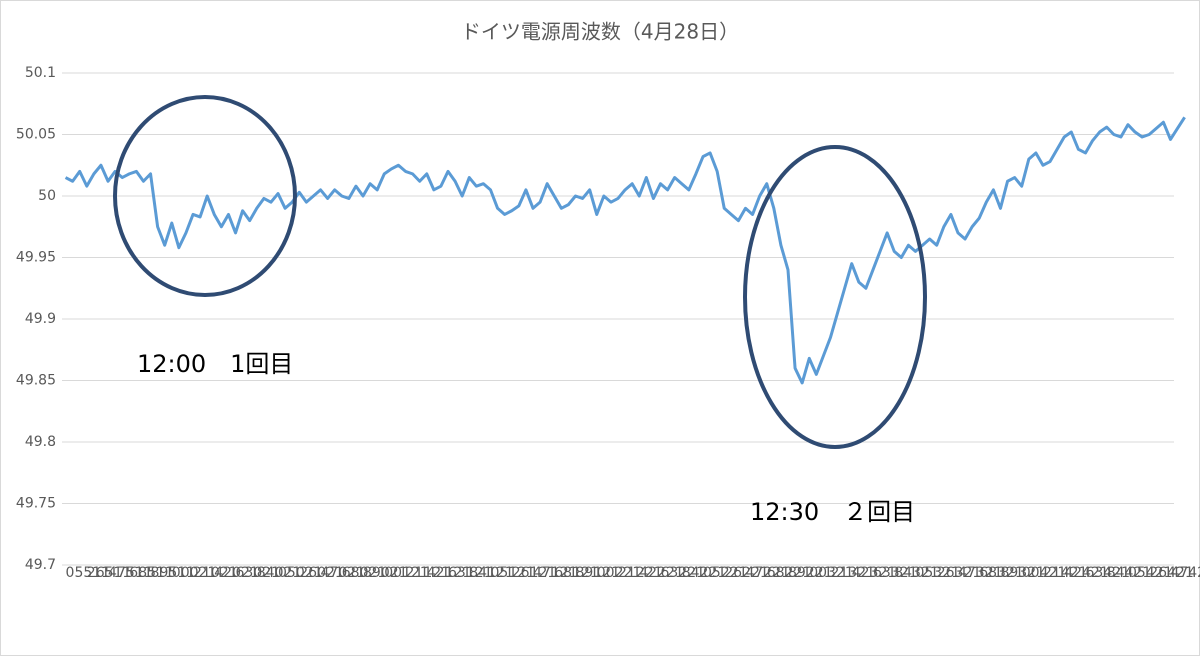  I want to click on x-tick-label: 68021, so click(364, 573).